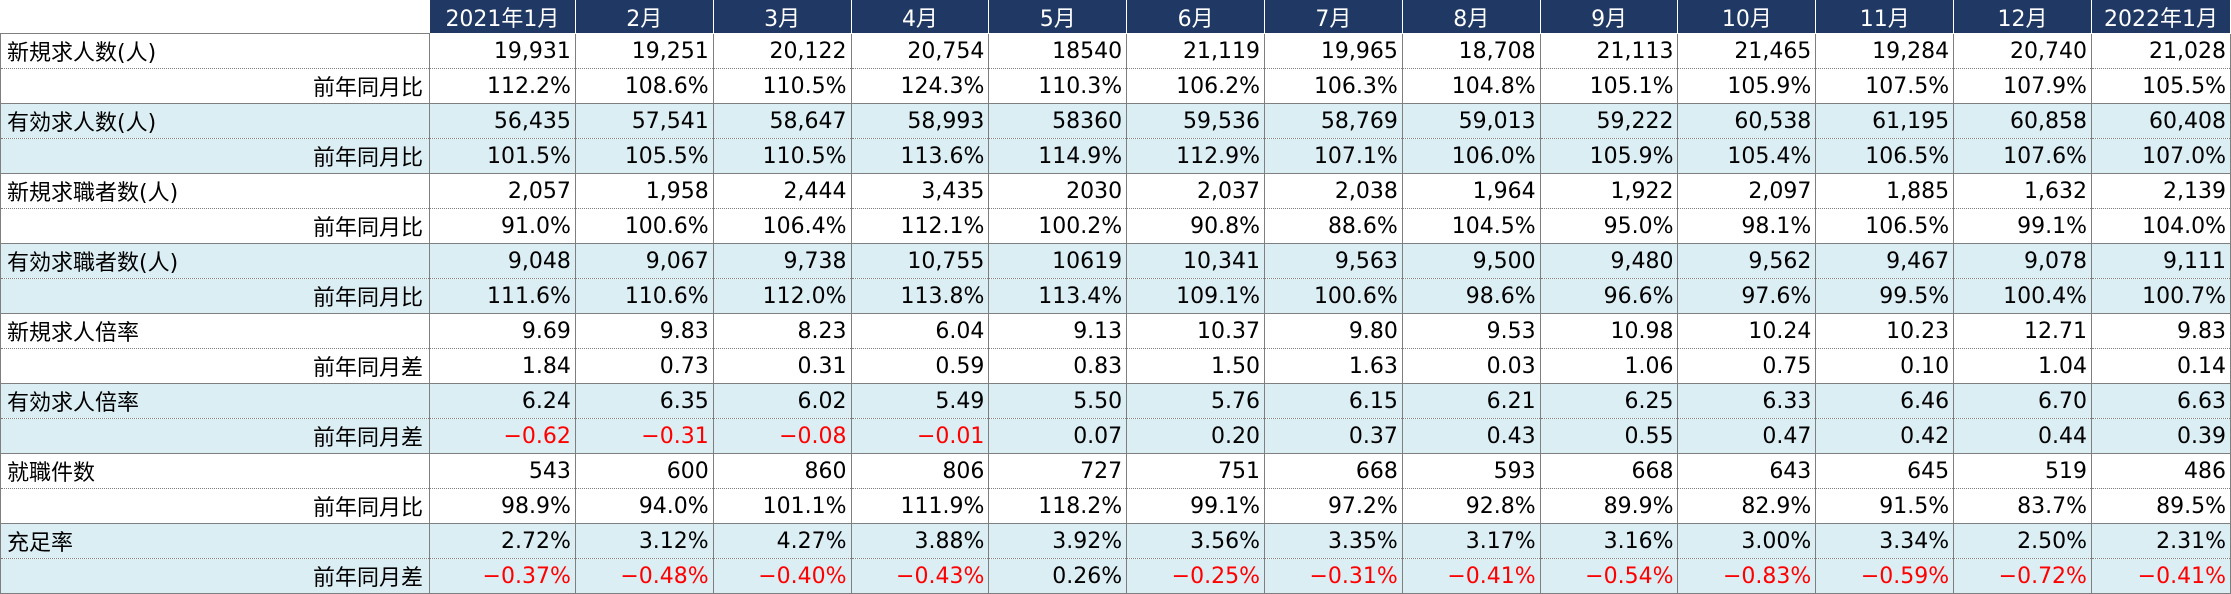 The image size is (2231, 594). I want to click on table-cell: 2,037, so click(1195, 191).